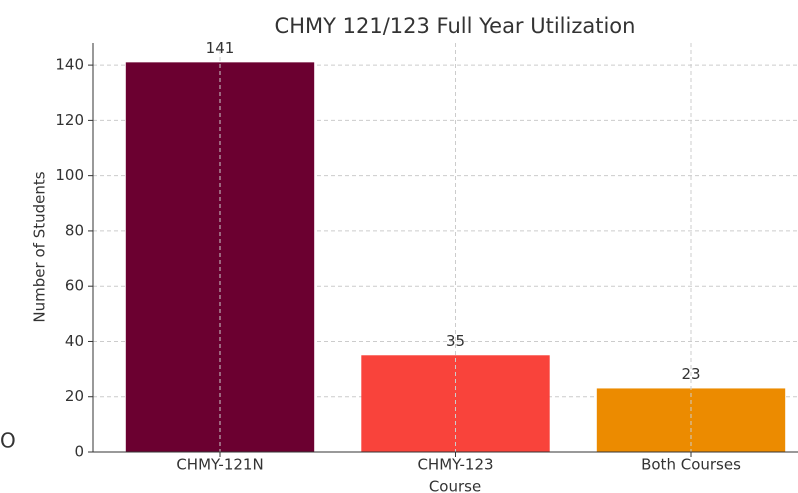 This screenshot has width=798, height=493. Describe the element at coordinates (74, 341) in the screenshot. I see `y-tick-label: 40` at that location.